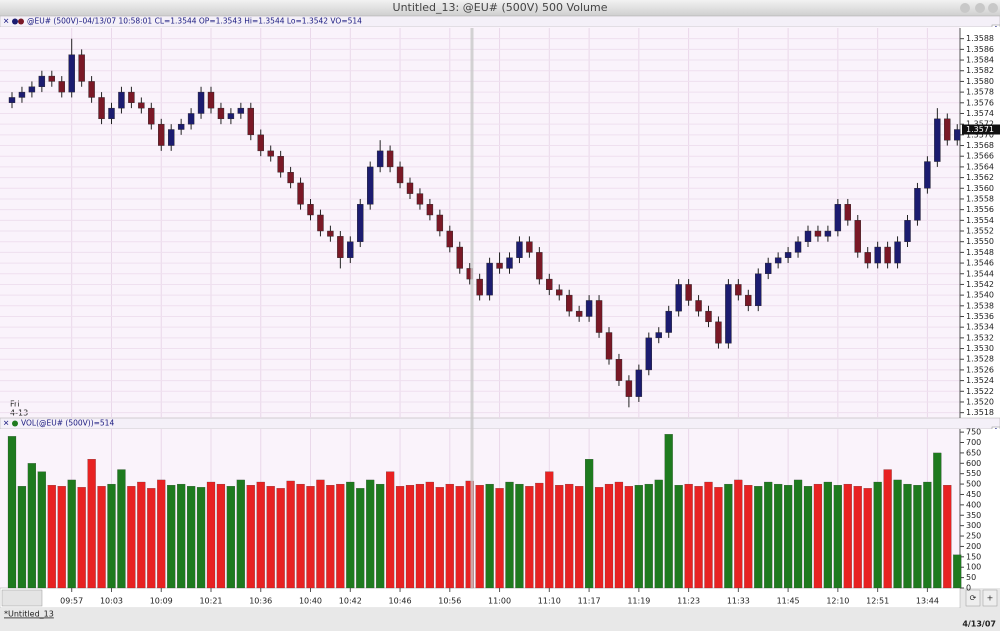 This screenshot has height=631, width=1000. Describe the element at coordinates (22, 598) in the screenshot. I see `scroll-box` at that location.